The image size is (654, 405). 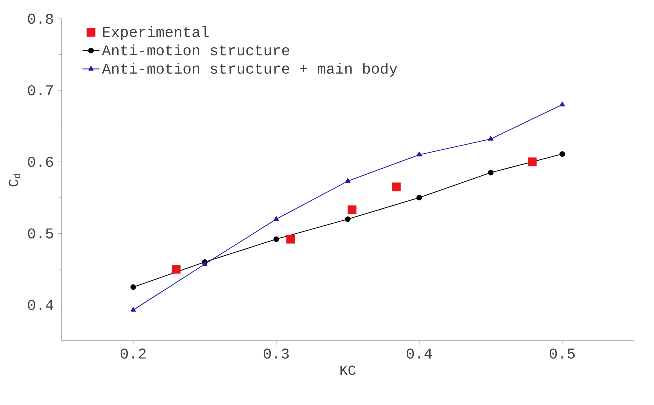 What do you see at coordinates (276, 353) in the screenshot?
I see `x-tick-label: 0.3` at bounding box center [276, 353].